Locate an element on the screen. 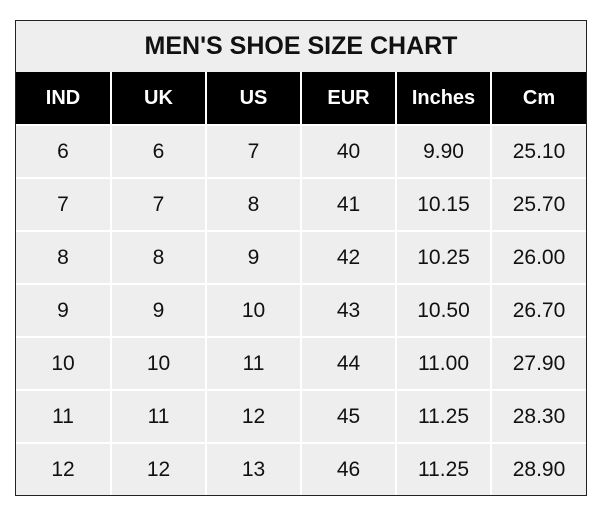  cell-ind: 7 is located at coordinates (63, 204).